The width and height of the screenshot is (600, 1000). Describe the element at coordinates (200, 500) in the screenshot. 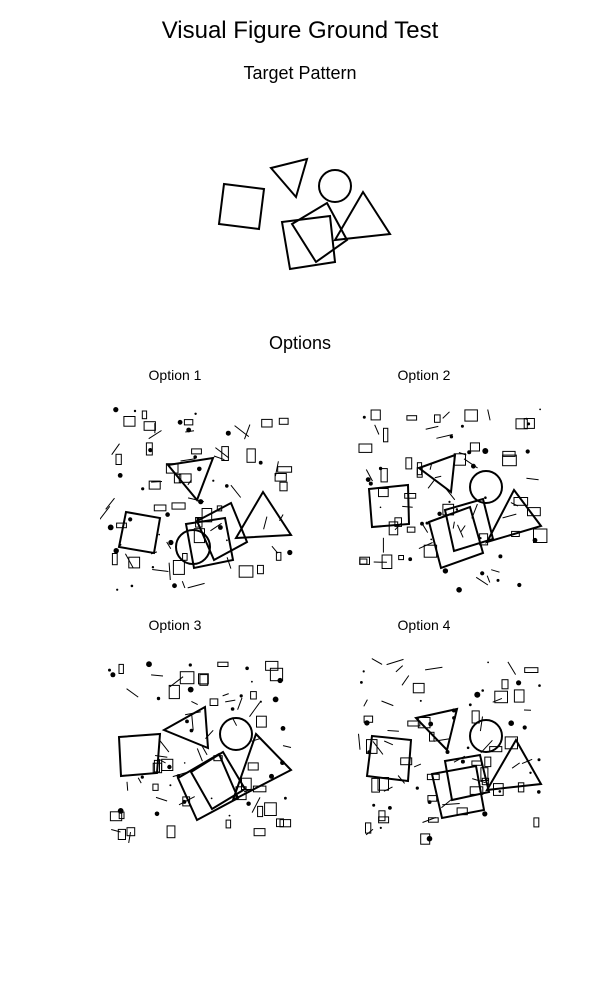

I see `option-1-figure` at that location.